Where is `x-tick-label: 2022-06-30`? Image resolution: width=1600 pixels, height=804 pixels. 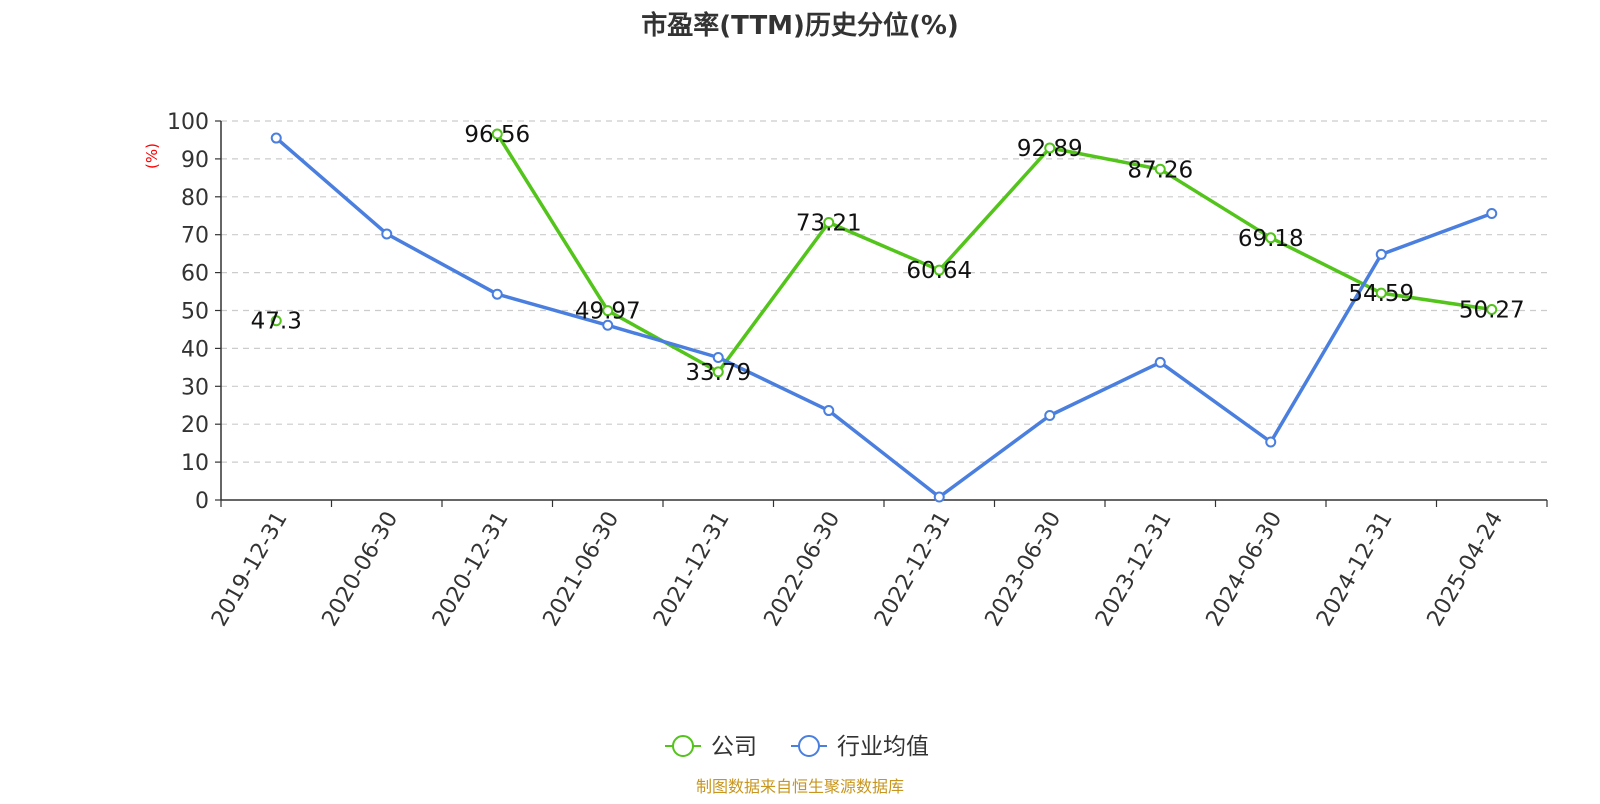
x-tick-label: 2022-06-30 is located at coordinates (803, 569).